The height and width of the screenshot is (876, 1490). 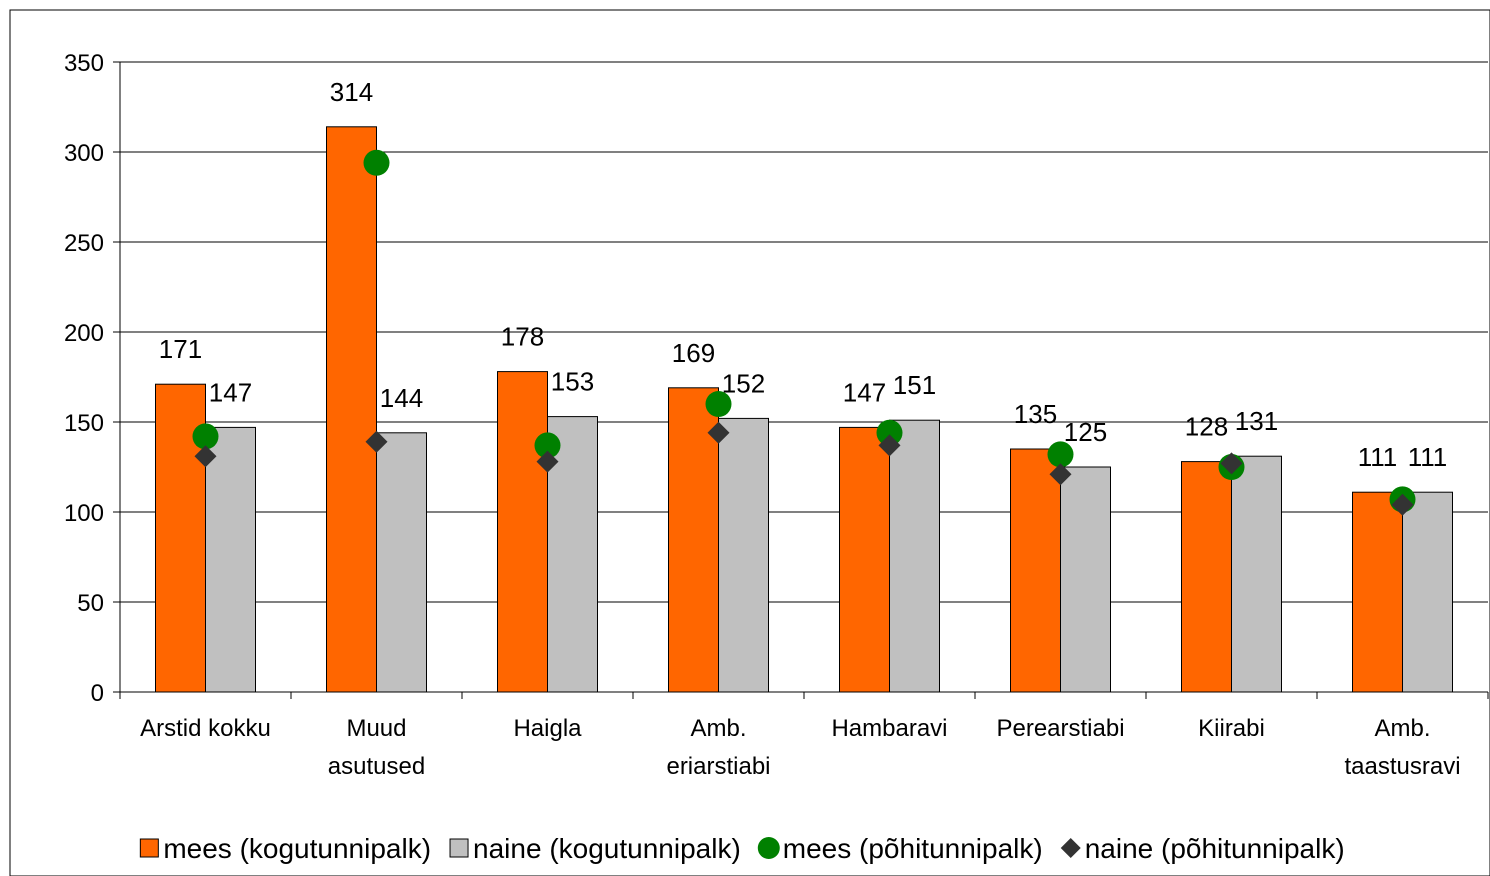 I want to click on data-label: 131, so click(x=1256, y=421).